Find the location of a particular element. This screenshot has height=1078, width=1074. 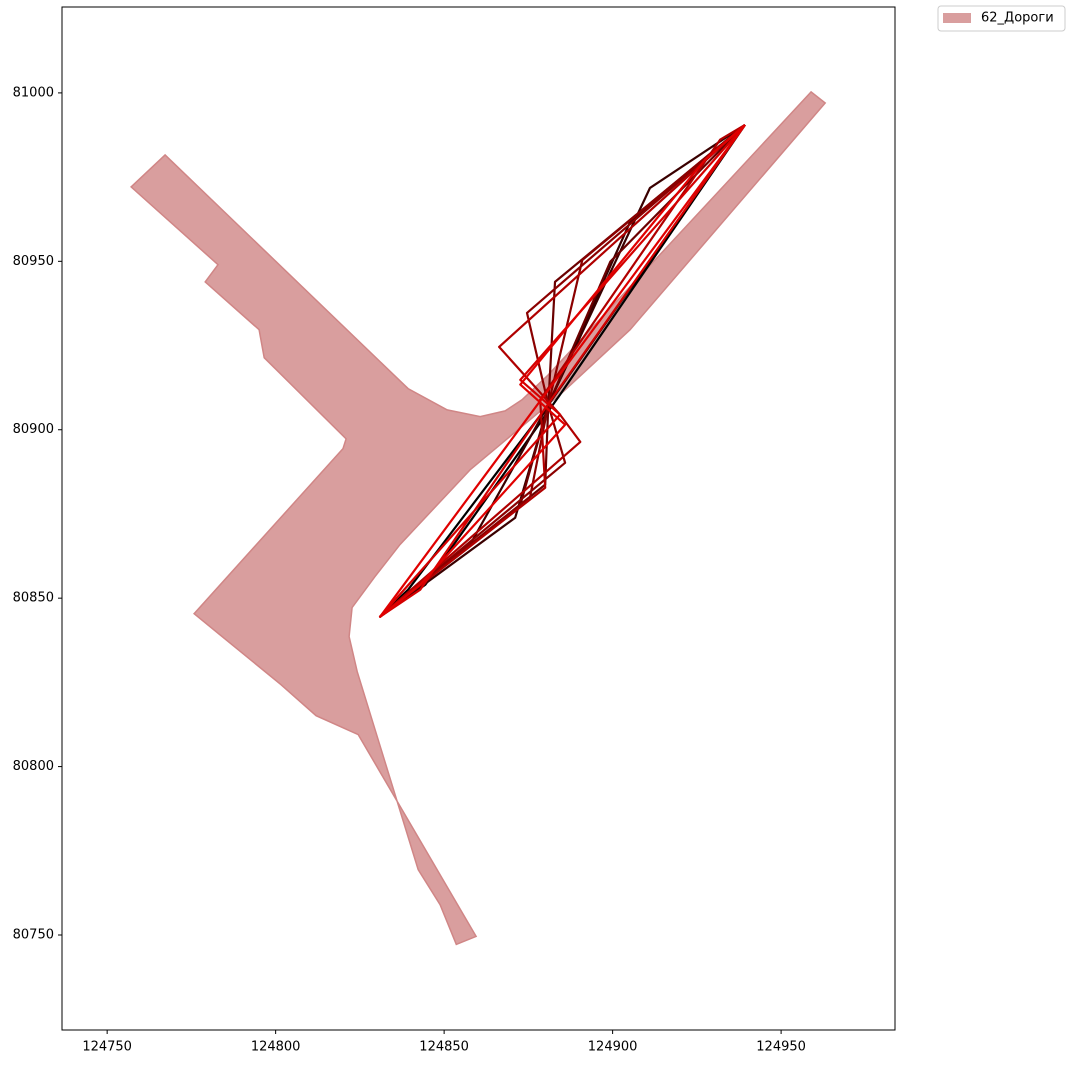

legend-box is located at coordinates (1001, 18).